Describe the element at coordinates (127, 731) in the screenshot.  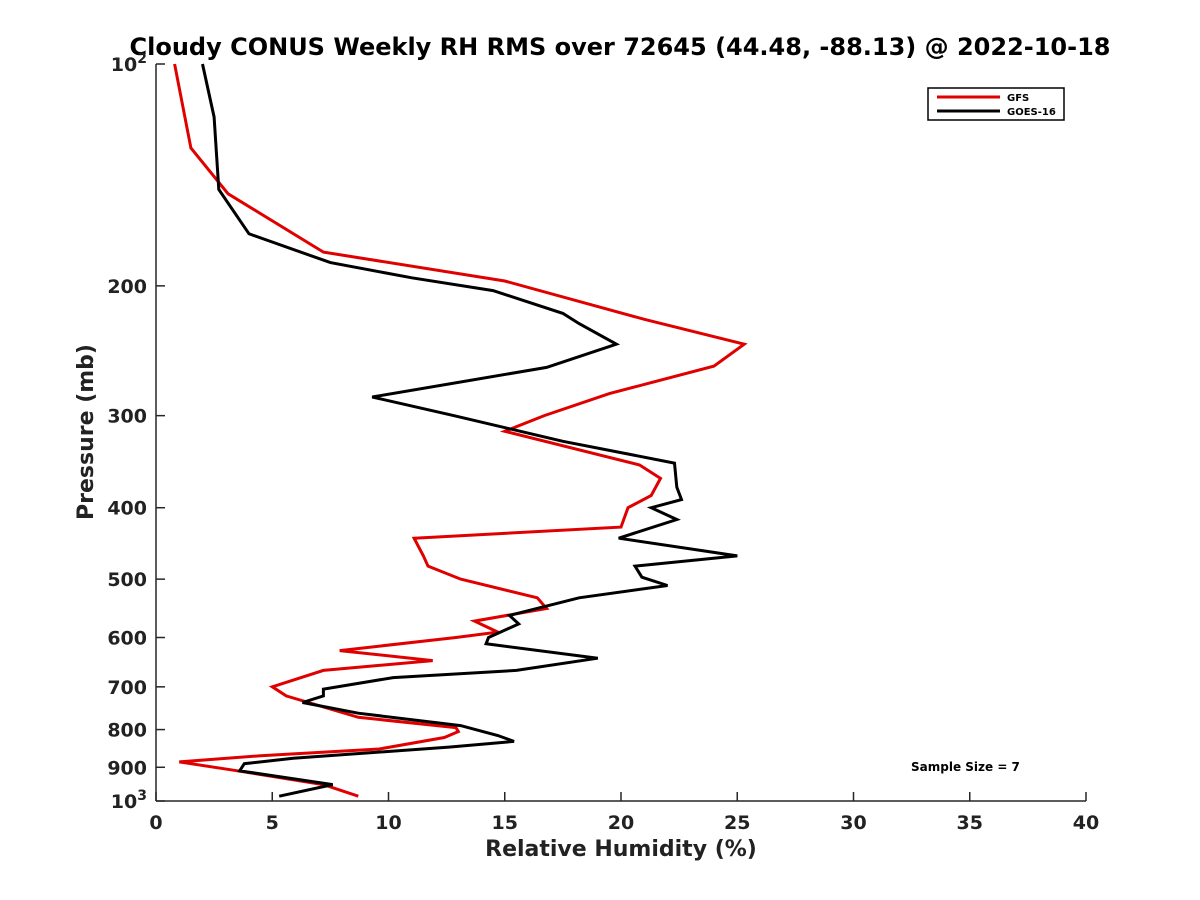
I see `y-tick-label: 800` at that location.